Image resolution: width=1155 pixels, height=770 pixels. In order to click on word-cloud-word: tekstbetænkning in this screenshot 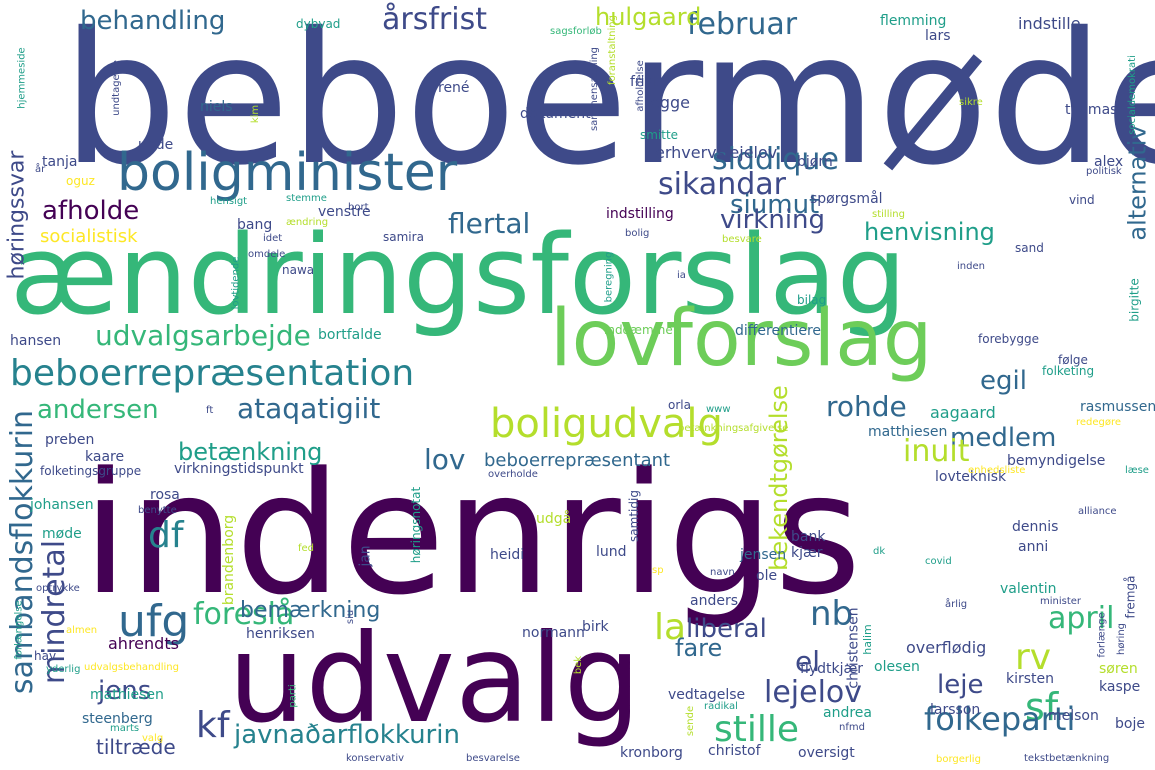, I will do `click(1067, 758)`.